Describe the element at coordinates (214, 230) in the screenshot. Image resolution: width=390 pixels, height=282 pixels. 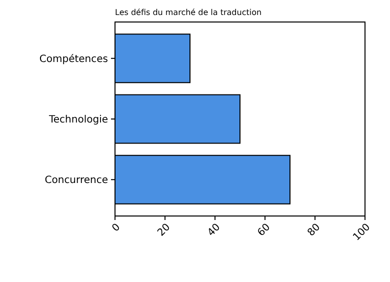
I see `x-tick-label: 40` at that location.